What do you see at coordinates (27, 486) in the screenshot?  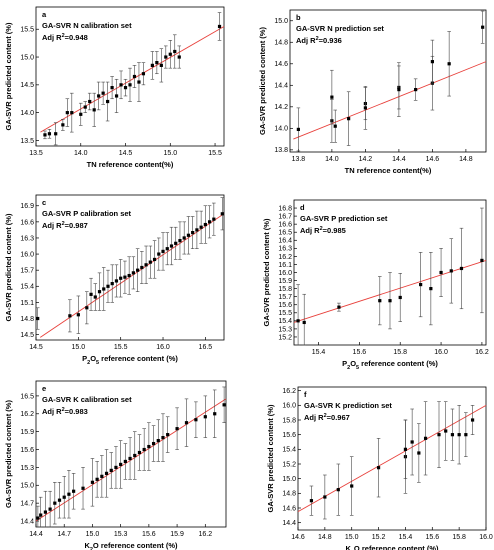 I see `y-tick-label: 15.0` at bounding box center [27, 486].